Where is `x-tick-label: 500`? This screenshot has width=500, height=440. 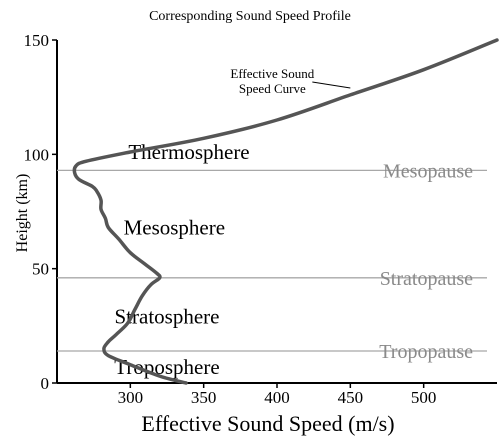
x-tick-label: 500 is located at coordinates (424, 397).